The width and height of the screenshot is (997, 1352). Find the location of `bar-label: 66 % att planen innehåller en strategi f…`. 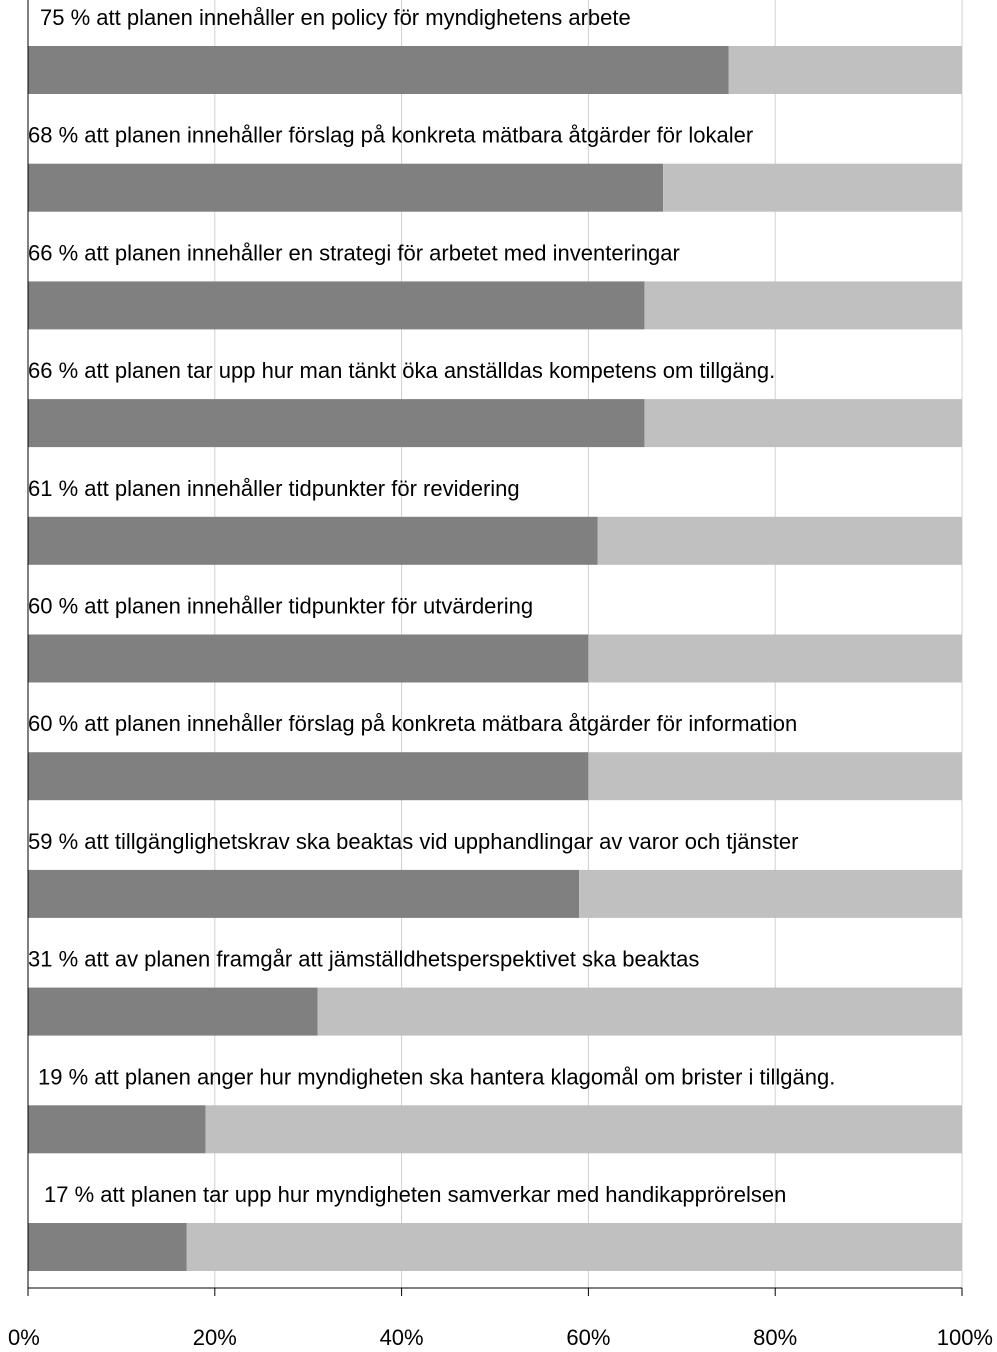

bar-label: 66 % att planen innehåller en strategi f… is located at coordinates (354, 252).